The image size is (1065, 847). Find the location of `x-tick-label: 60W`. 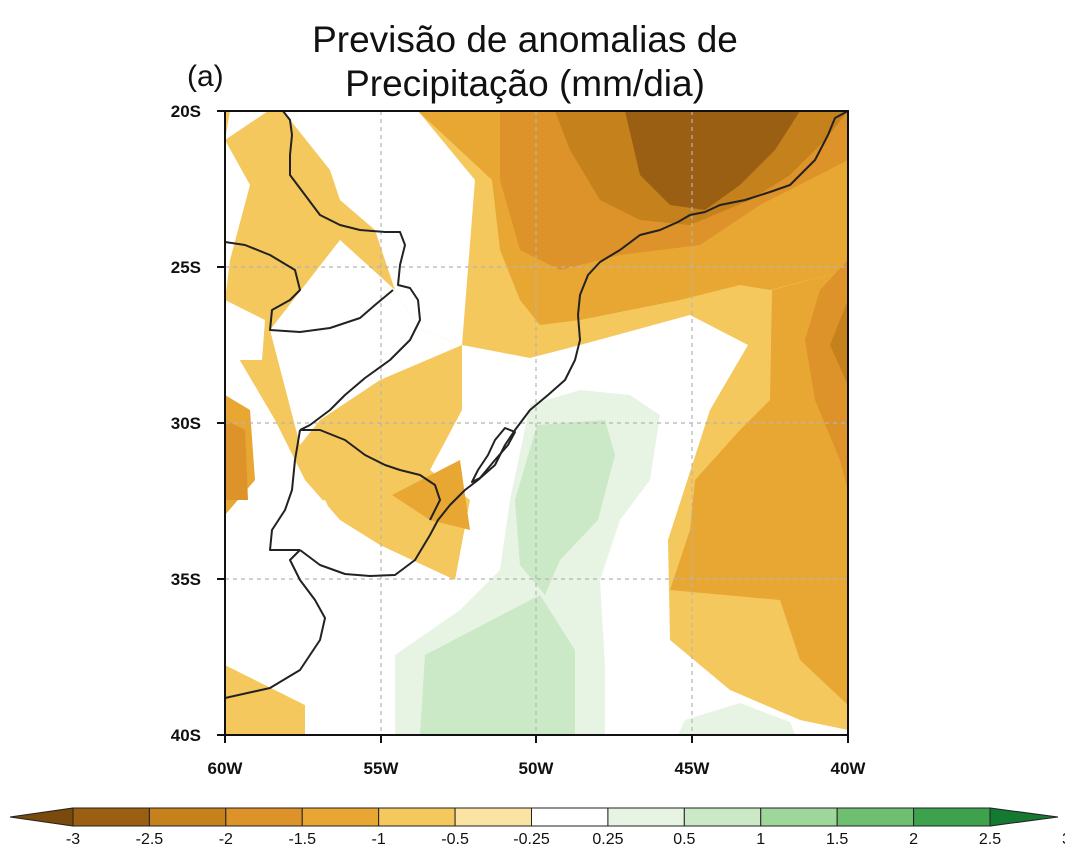

x-tick-label: 60W is located at coordinates (226, 768).